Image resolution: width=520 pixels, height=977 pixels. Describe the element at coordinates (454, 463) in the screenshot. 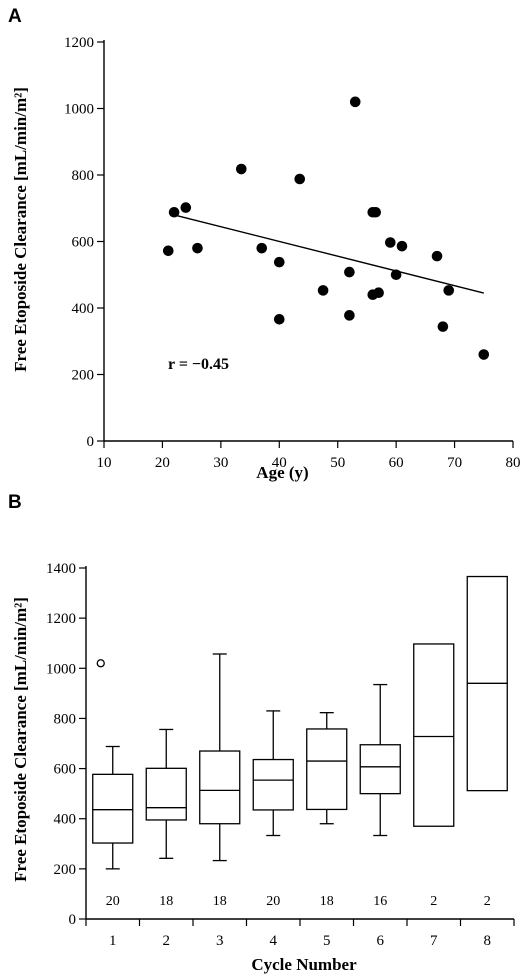

I see `x-tick-label: 70` at that location.